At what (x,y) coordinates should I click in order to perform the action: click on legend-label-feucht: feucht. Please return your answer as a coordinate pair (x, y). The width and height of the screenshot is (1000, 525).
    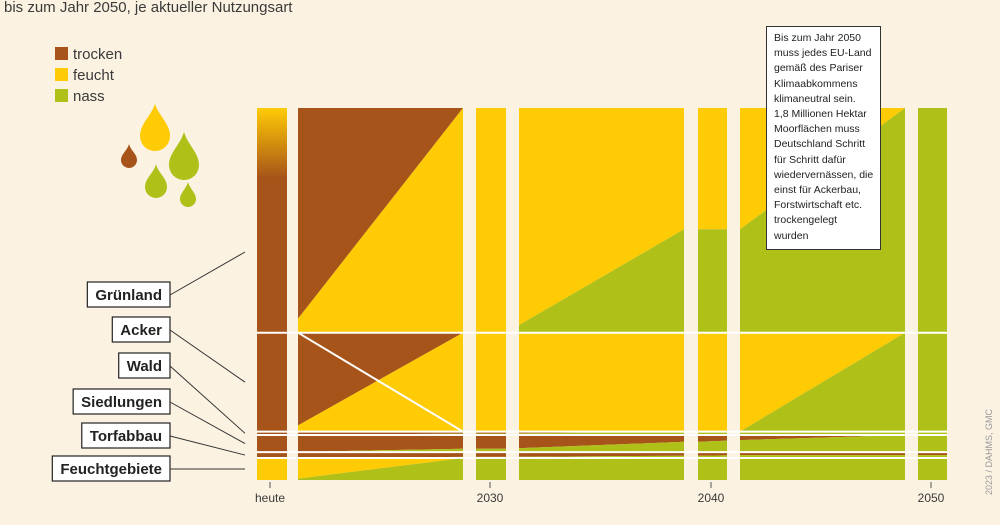
    Looking at the image, I should click on (94, 75).